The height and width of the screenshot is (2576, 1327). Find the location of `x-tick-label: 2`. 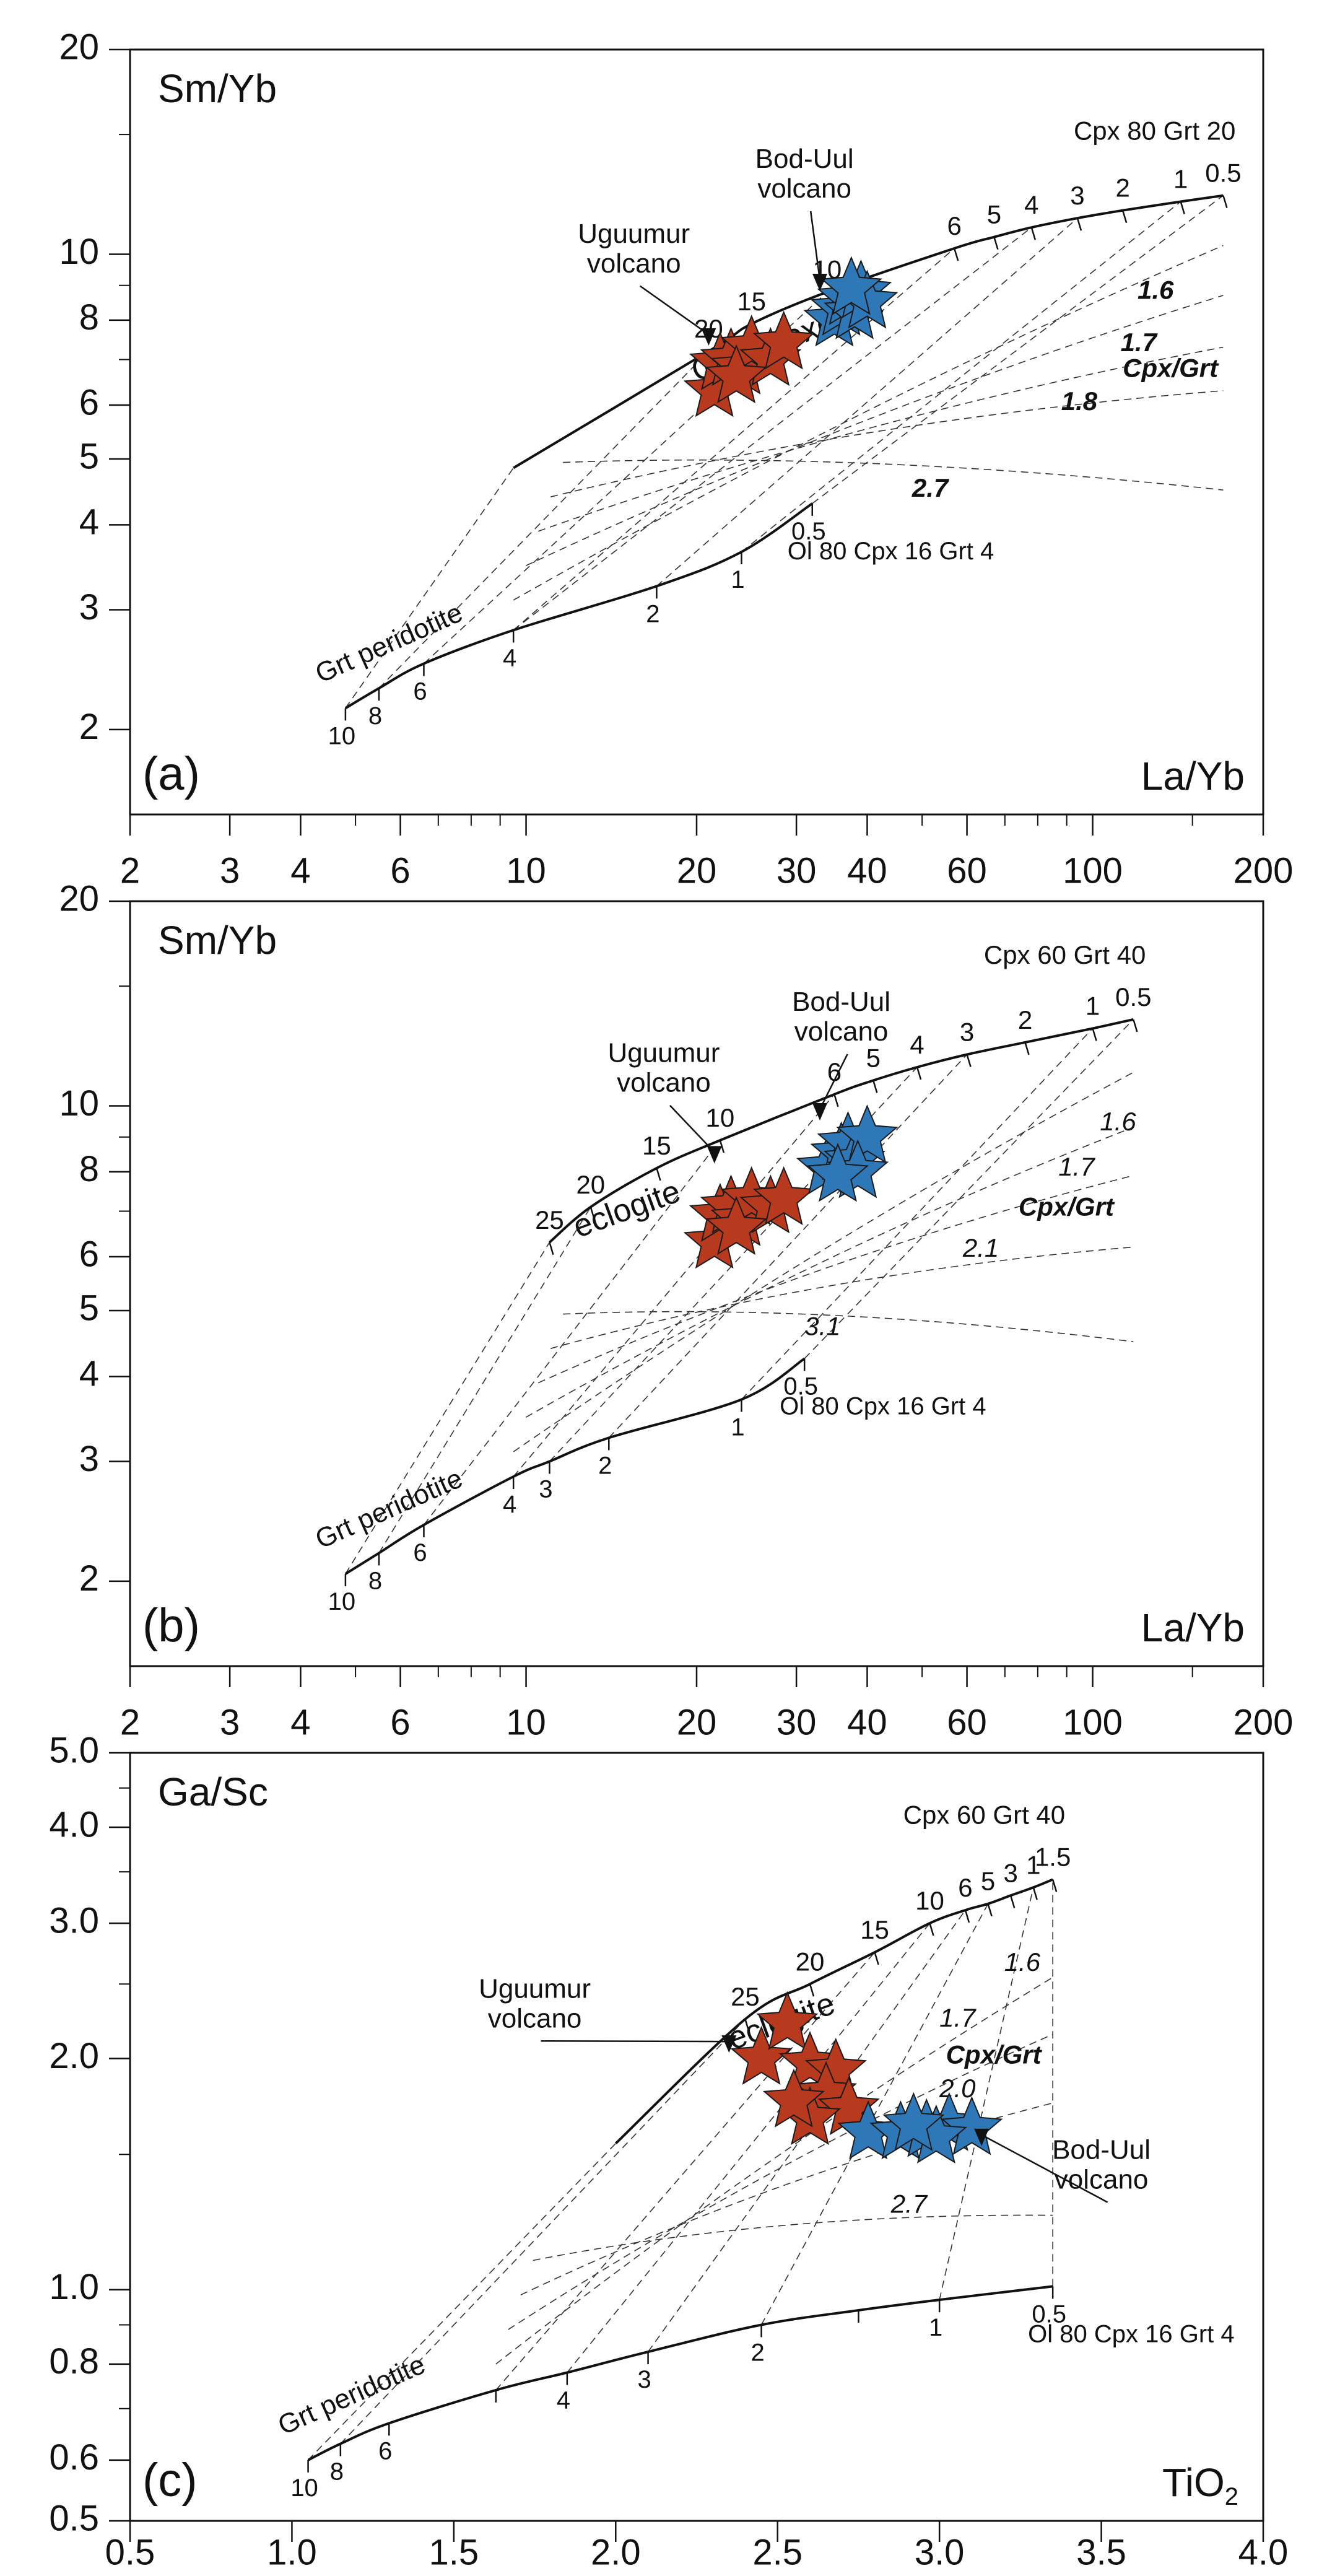

x-tick-label: 2 is located at coordinates (130, 1722).